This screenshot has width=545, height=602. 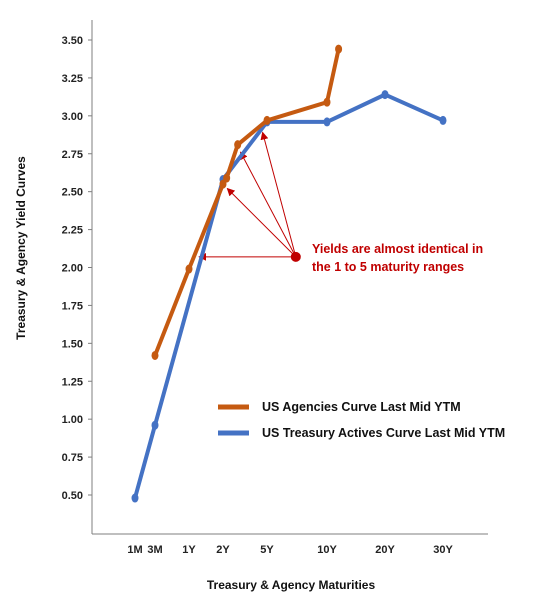 I want to click on y-tick-label: 1.75, so click(x=72, y=306).